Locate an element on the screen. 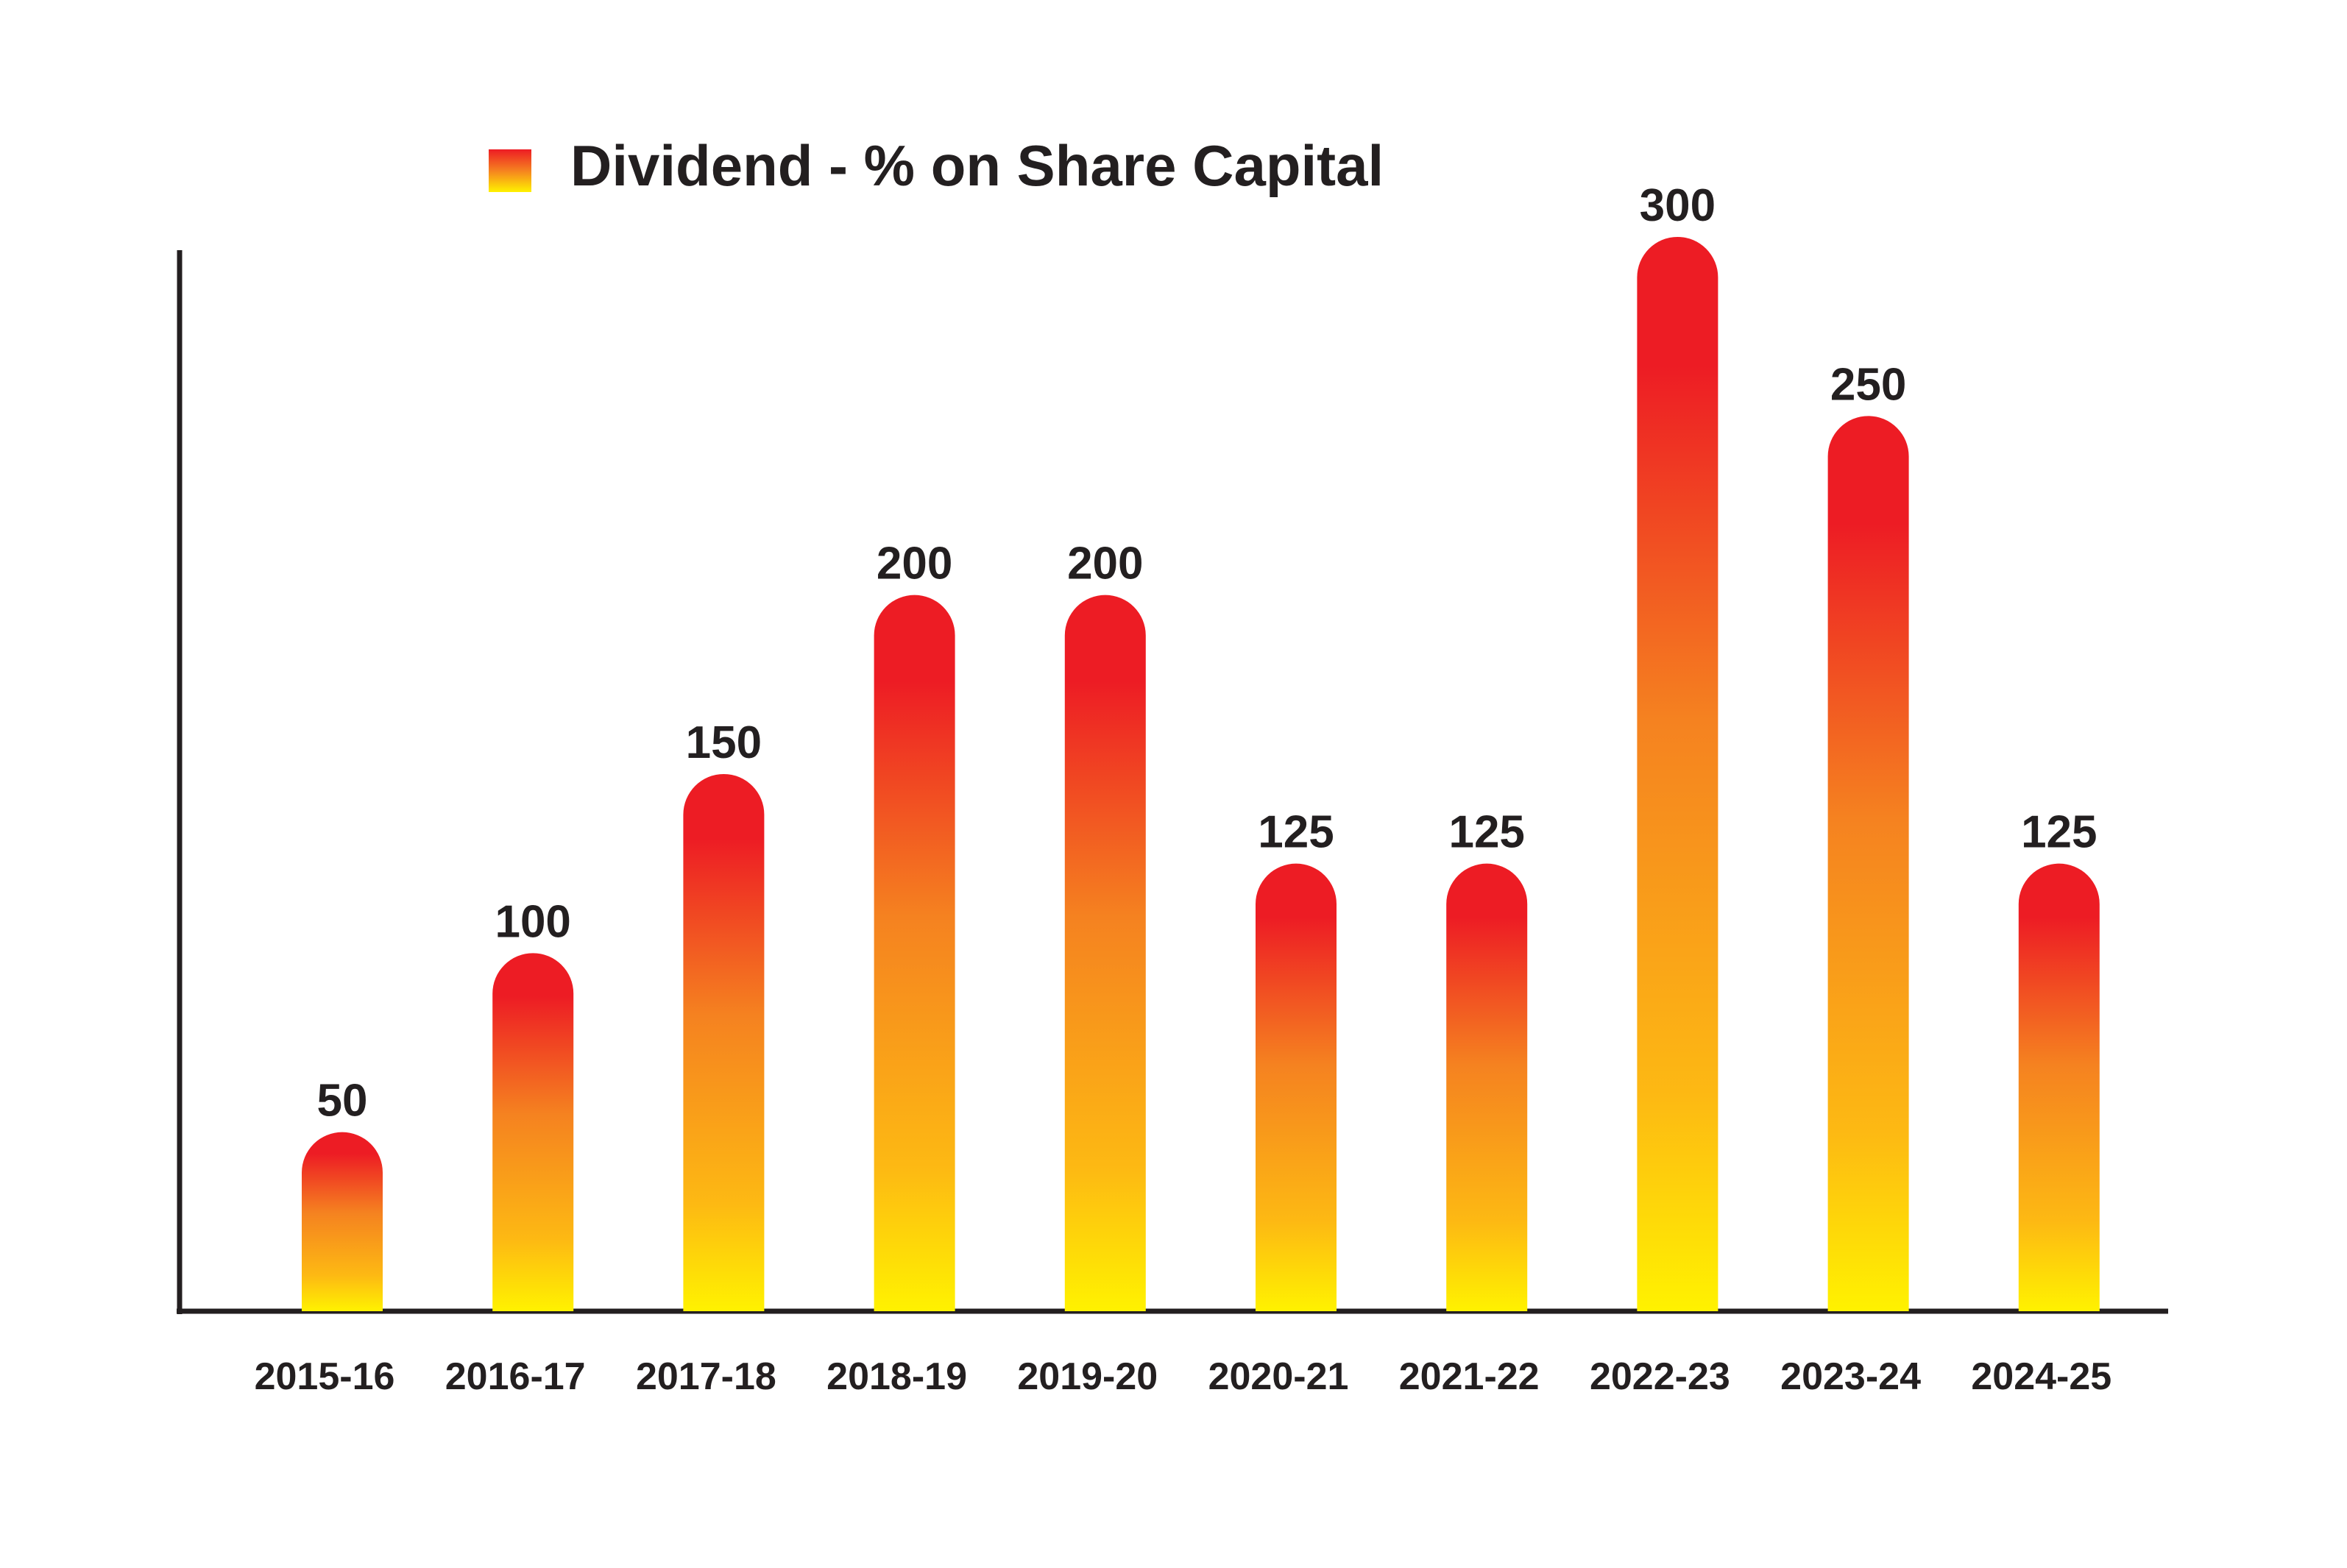 This screenshot has height=1568, width=2347. data-label-2015-16: 50 is located at coordinates (342, 1101).